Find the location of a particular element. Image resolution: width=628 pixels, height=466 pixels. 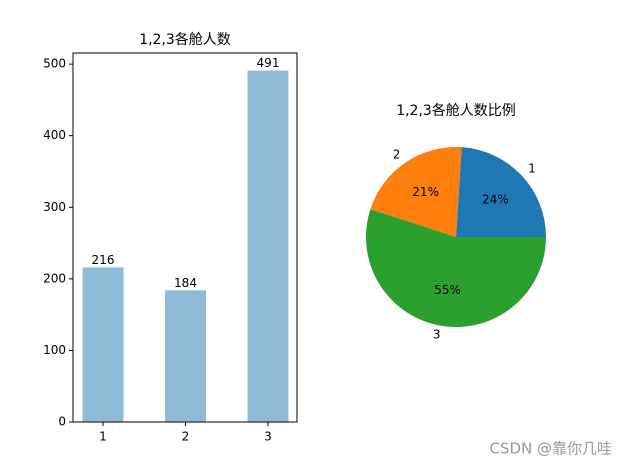

percent-label: 24% is located at coordinates (495, 200).